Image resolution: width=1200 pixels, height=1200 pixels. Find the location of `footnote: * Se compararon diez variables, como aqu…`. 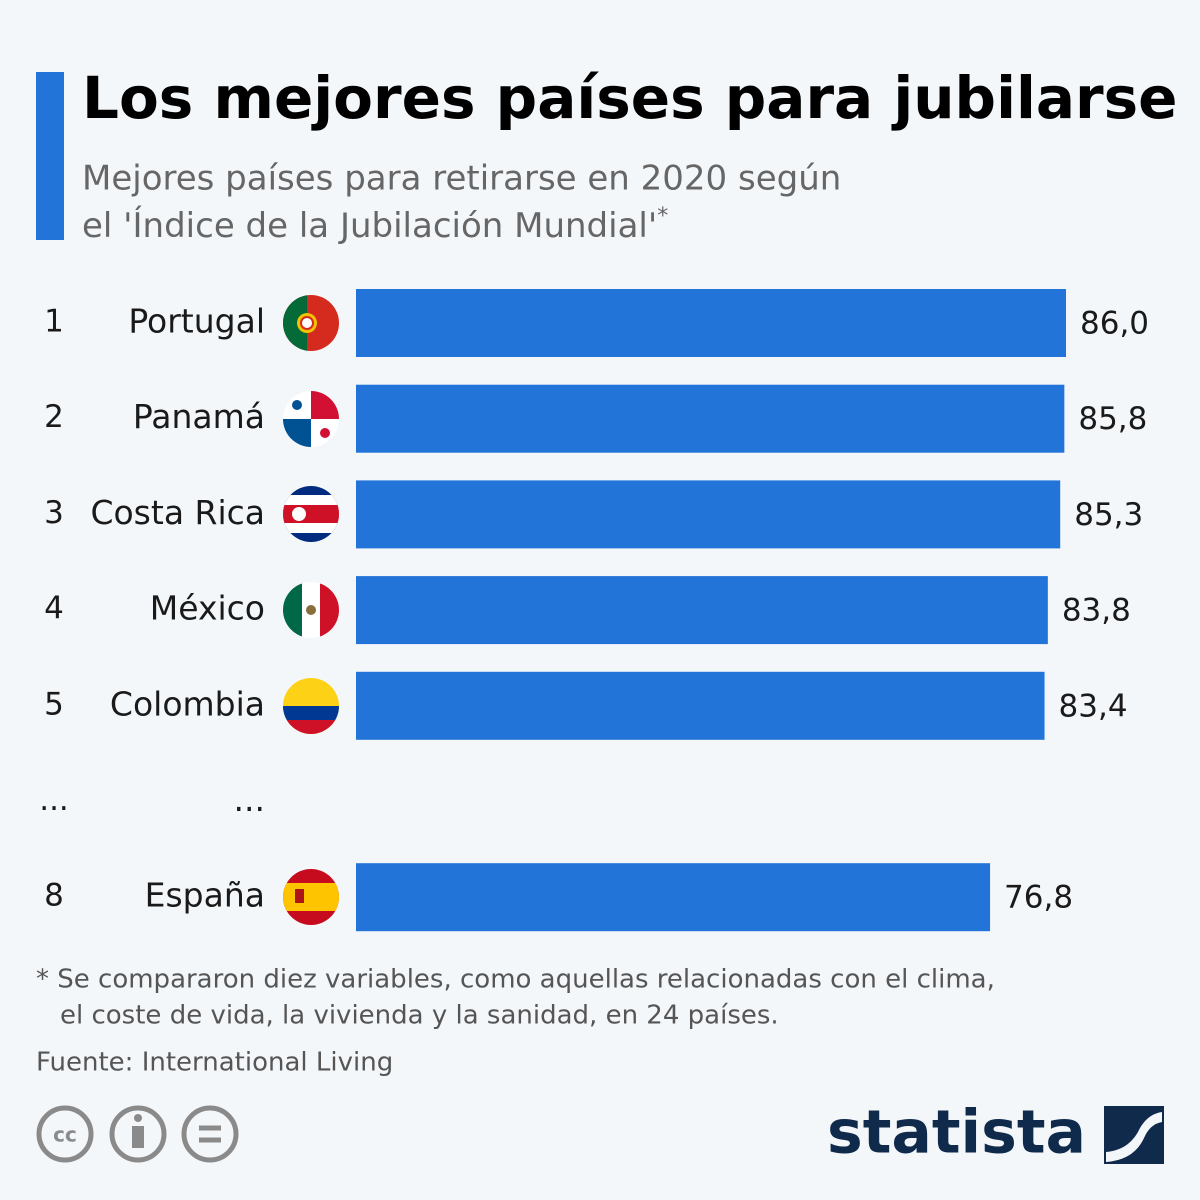

footnote: * Se compararon diez variables, como aqu… is located at coordinates (515, 980).